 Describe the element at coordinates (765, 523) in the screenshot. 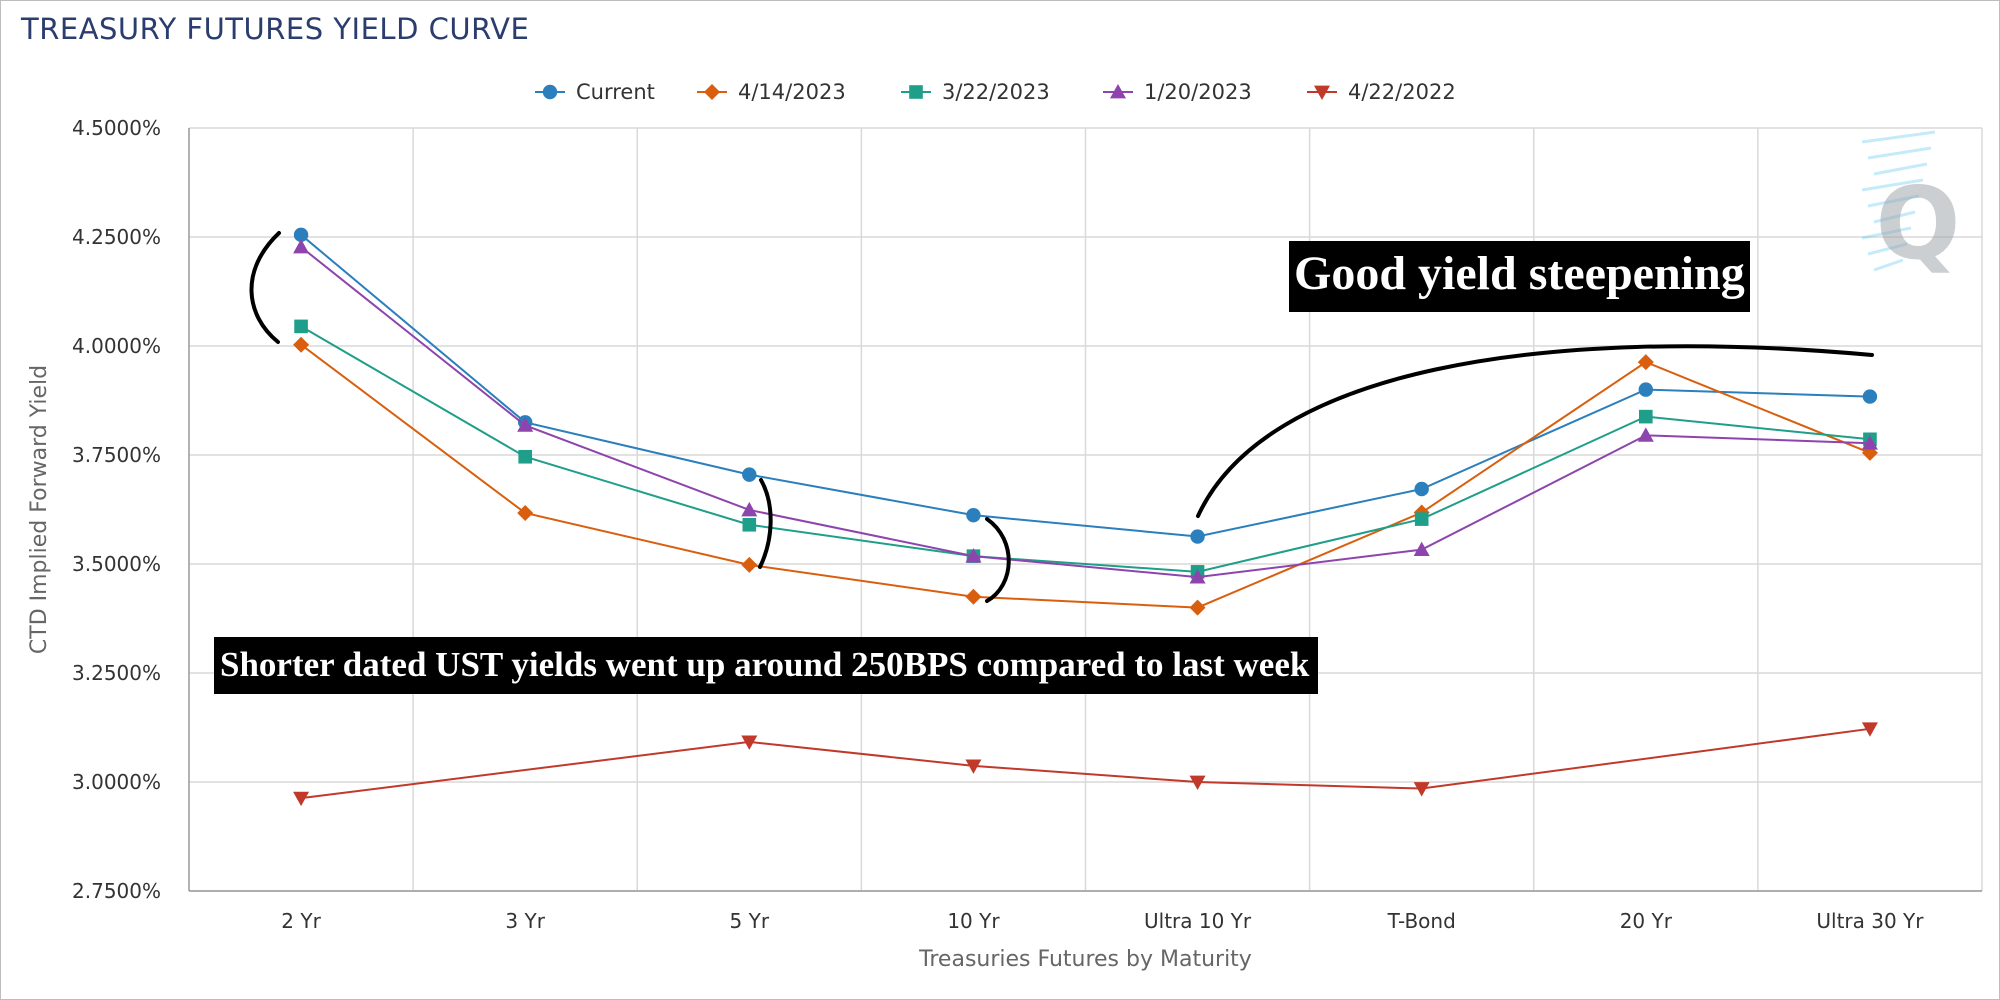

I see `bracket-5yr` at that location.